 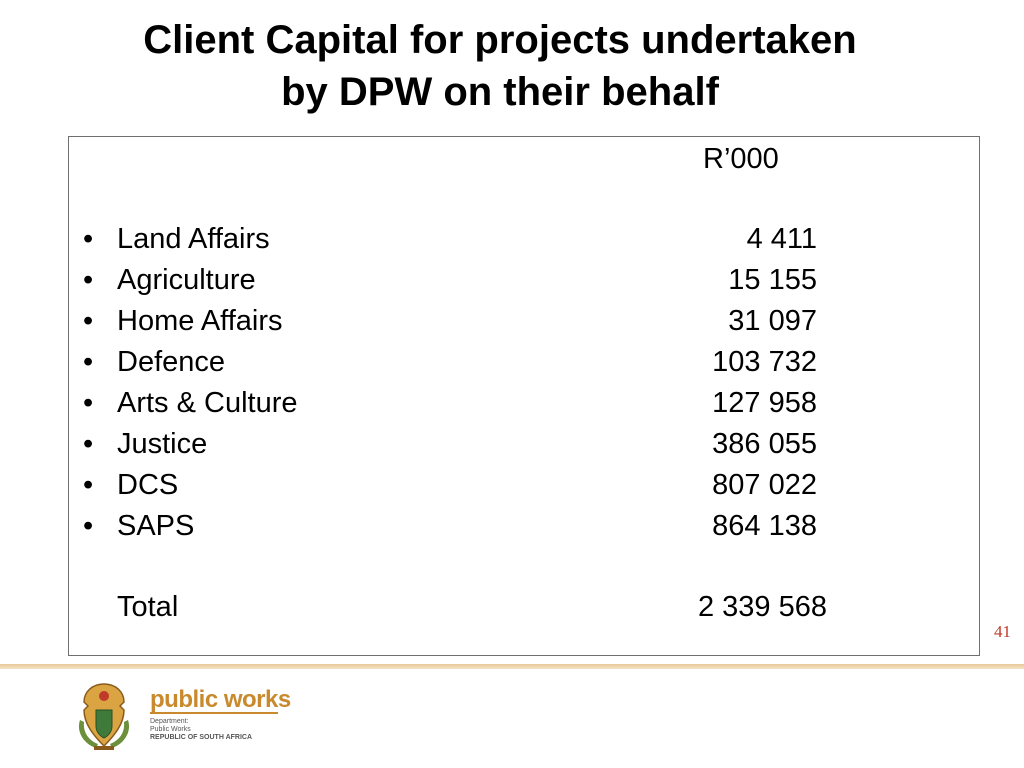 What do you see at coordinates (500, 40) in the screenshot?
I see `slide-title-line-1: Client Capital for projects undertaken` at bounding box center [500, 40].